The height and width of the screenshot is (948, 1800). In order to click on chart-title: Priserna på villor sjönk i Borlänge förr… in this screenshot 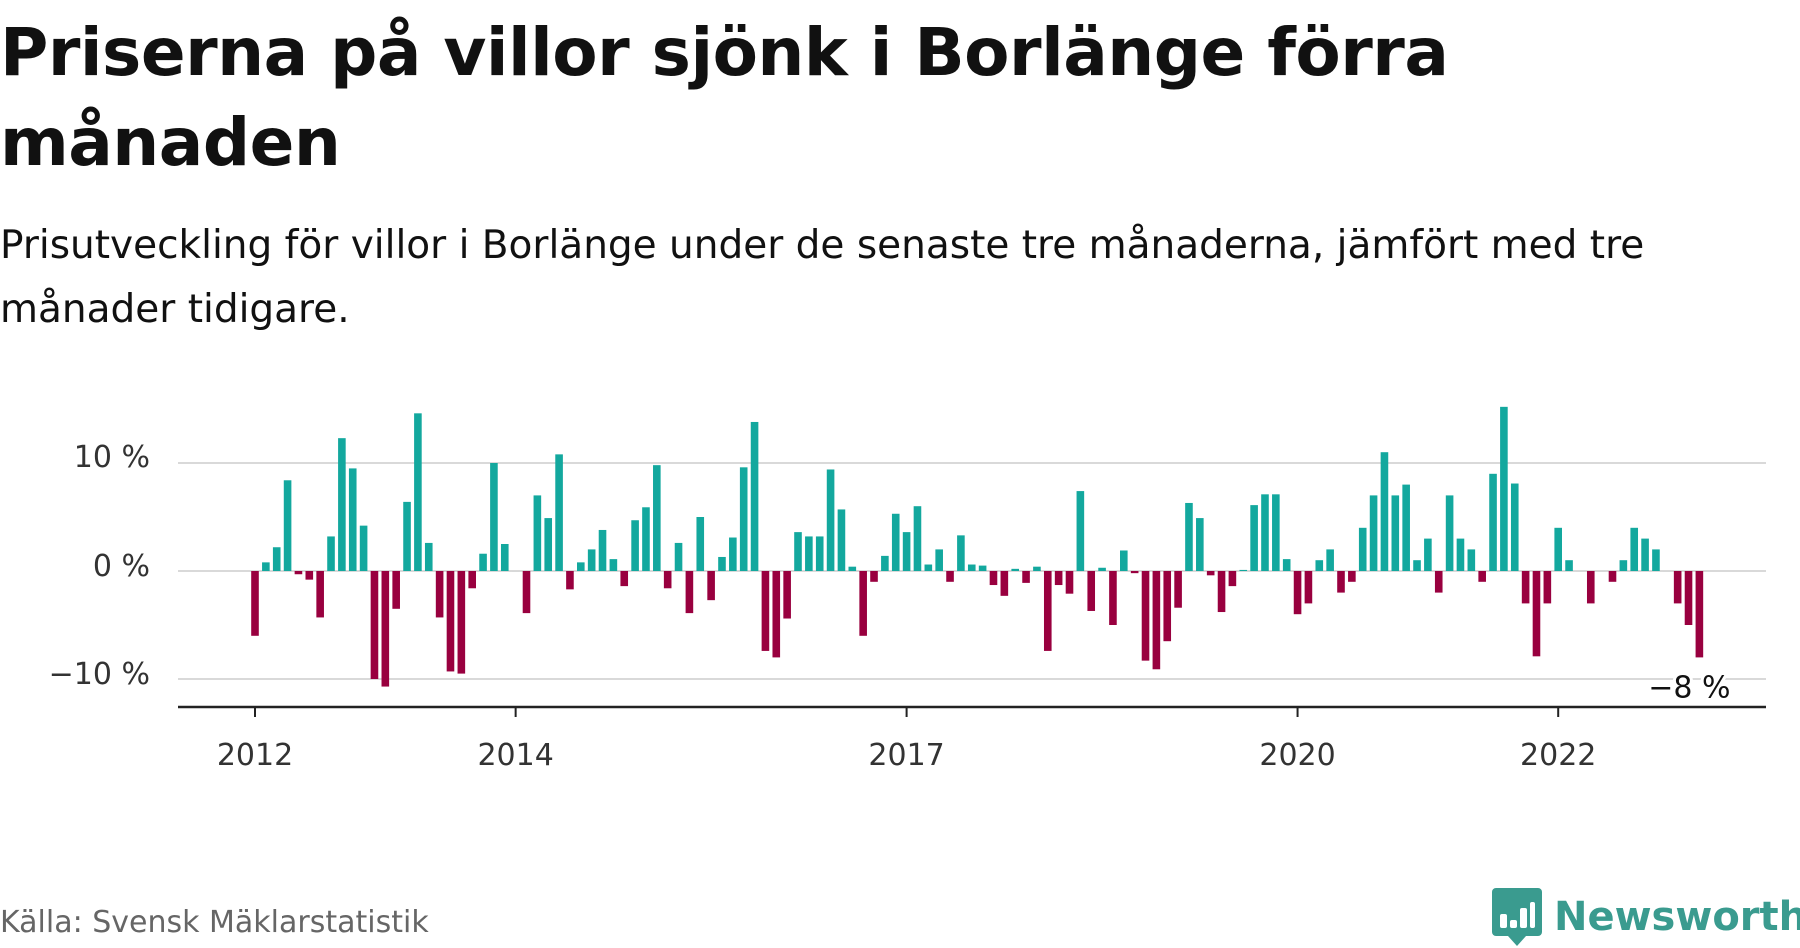, I will do `click(724, 97)`.